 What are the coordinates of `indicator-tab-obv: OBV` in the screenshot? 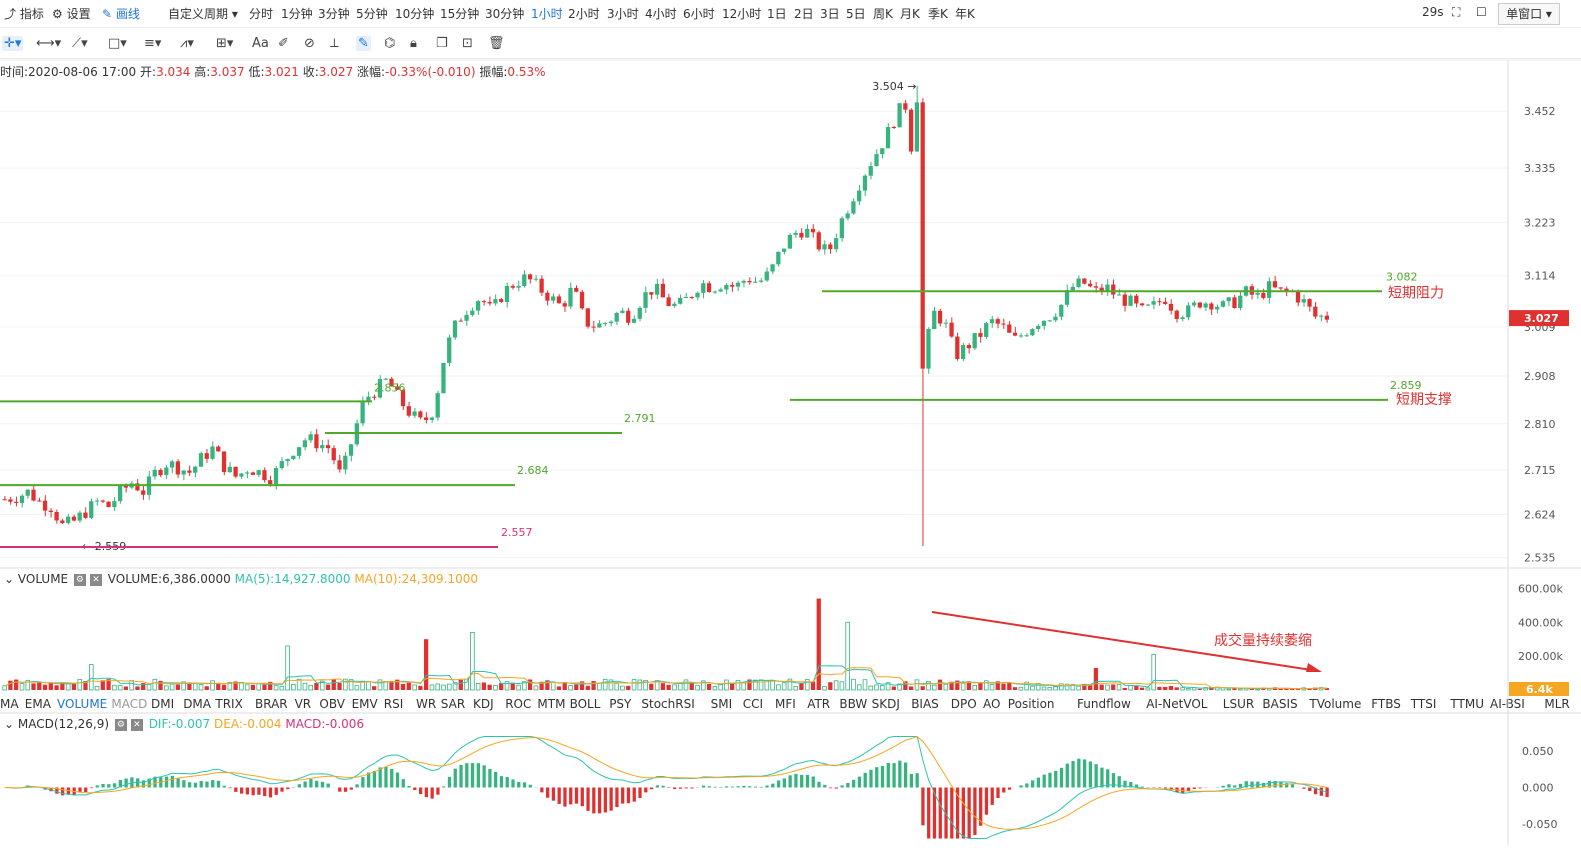 It's located at (332, 704).